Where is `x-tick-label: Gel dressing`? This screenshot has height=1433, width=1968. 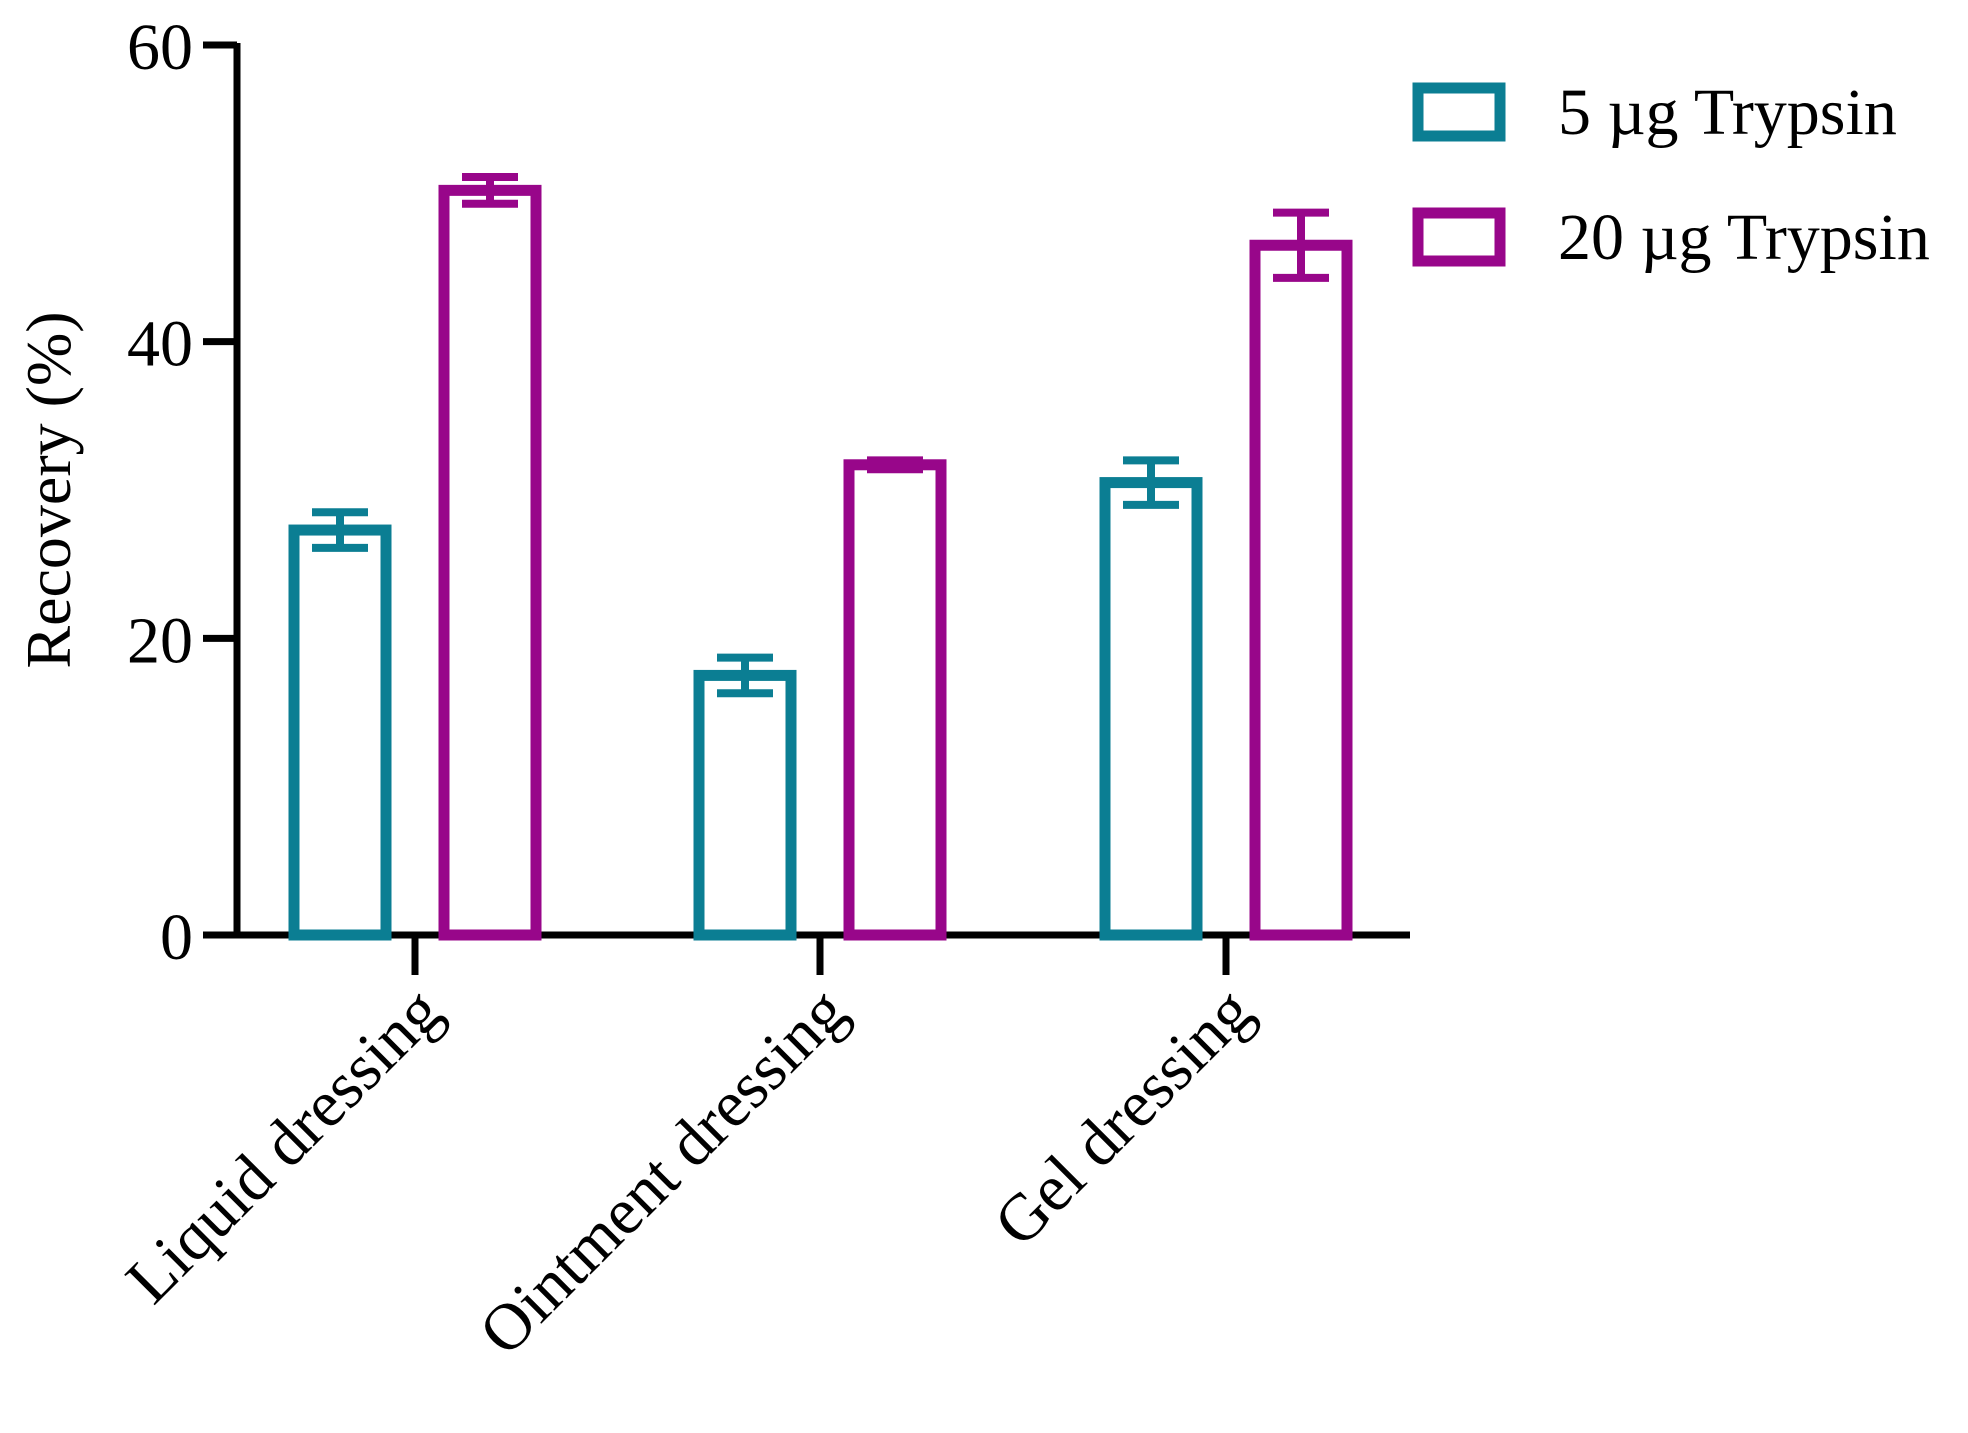
x-tick-label: Gel dressing is located at coordinates (1123, 1117).